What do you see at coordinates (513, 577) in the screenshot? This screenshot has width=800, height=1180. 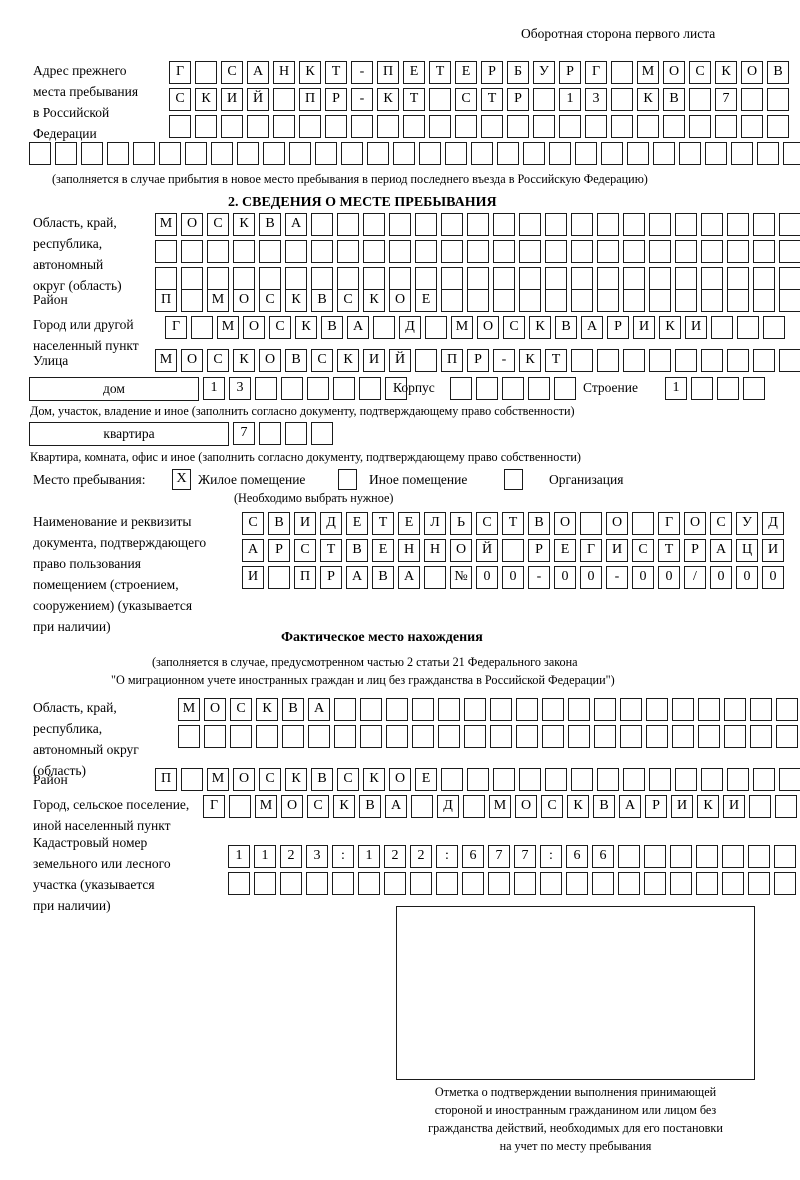 I see `document-row-3: И П Р А В А № 0 0-0 0-0 0/0 0 0` at bounding box center [513, 577].